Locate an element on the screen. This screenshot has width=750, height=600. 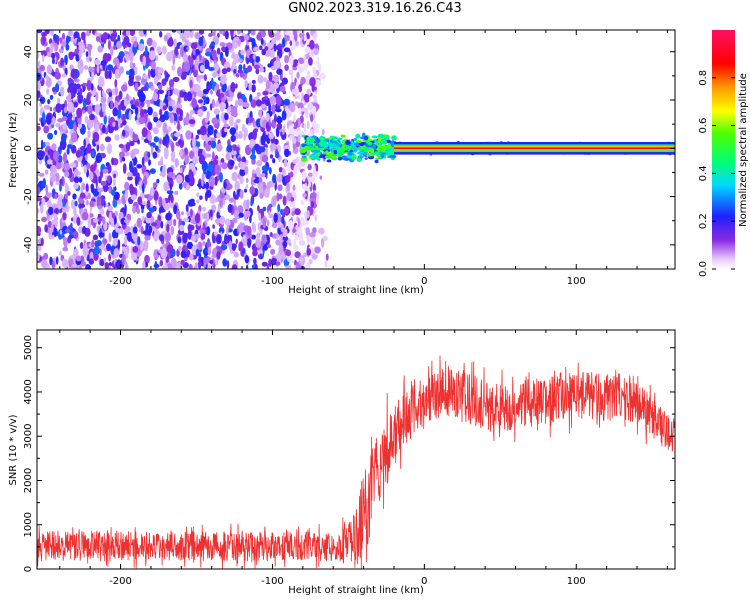
y-tick-label: 3000 is located at coordinates (28, 435).